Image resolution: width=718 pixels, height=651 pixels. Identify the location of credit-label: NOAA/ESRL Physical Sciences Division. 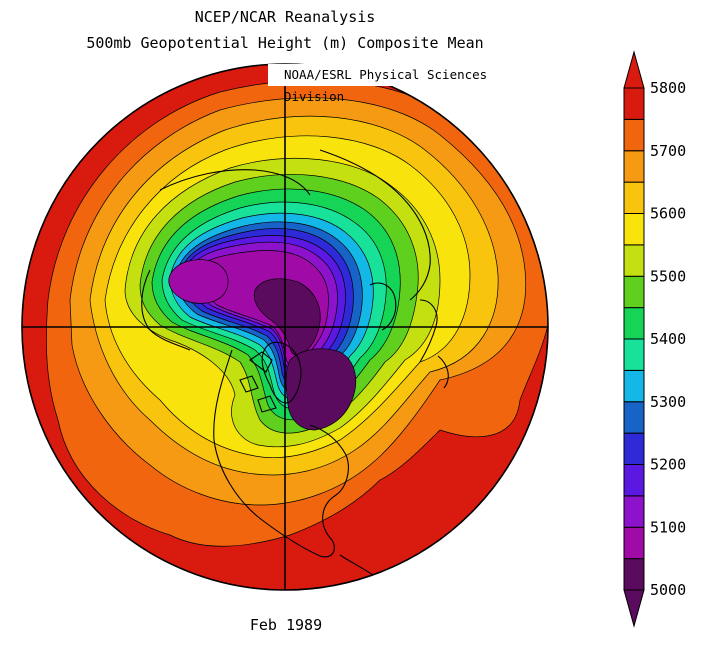
(410, 84).